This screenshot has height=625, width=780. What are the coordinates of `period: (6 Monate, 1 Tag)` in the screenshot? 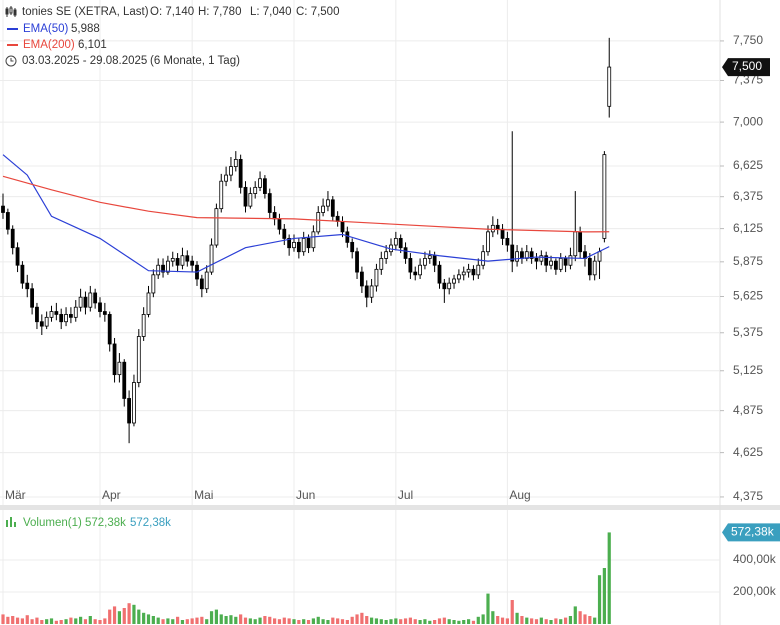 It's located at (195, 61).